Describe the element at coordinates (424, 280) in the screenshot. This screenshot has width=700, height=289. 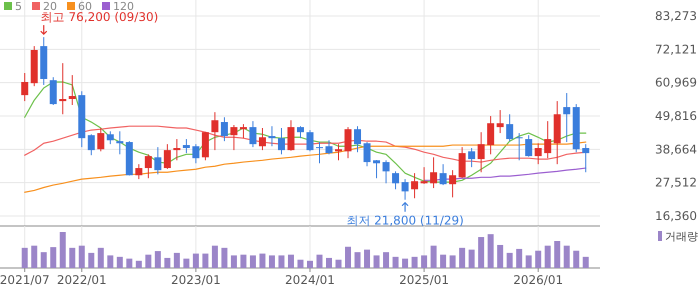
I see `x-tick-label: 2025/01` at that location.